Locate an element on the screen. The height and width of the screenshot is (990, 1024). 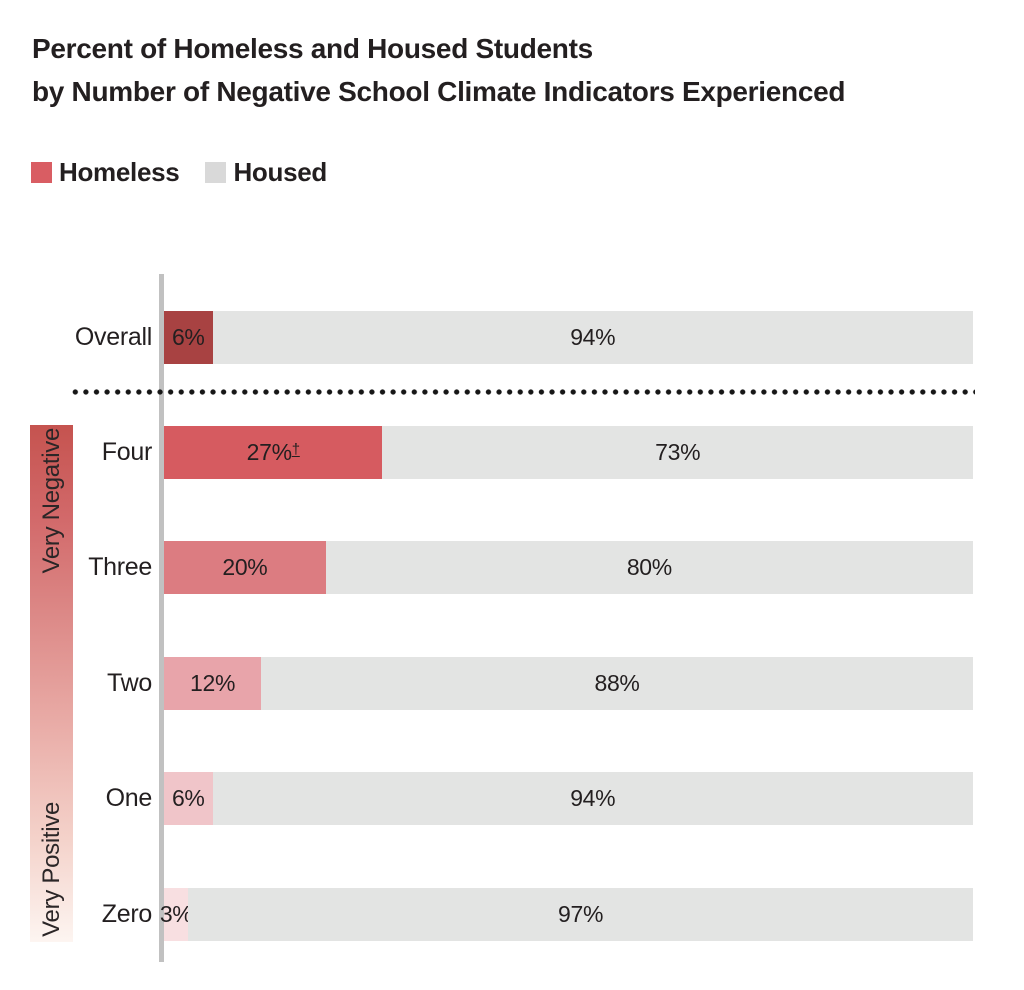
legend: Homeless Housed is located at coordinates (179, 172).